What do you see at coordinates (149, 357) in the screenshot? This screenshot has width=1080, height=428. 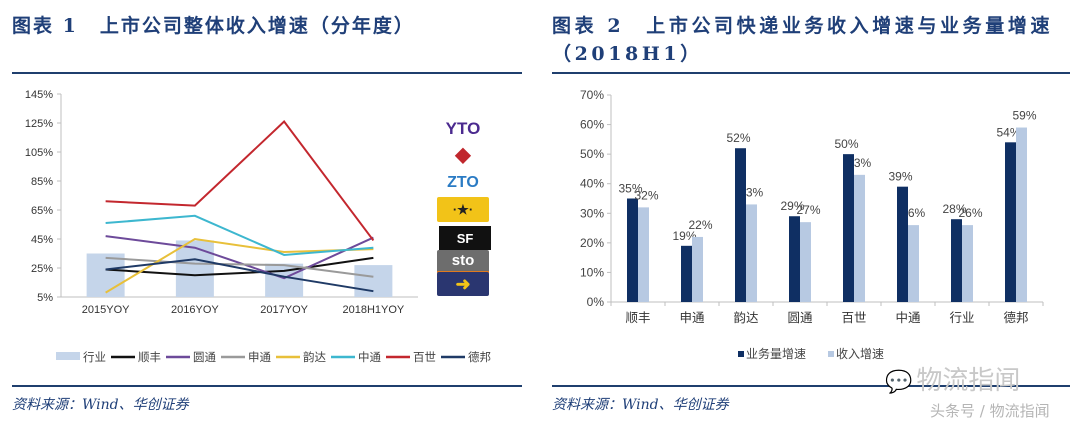 I see `legend-item: 顺丰` at bounding box center [149, 357].